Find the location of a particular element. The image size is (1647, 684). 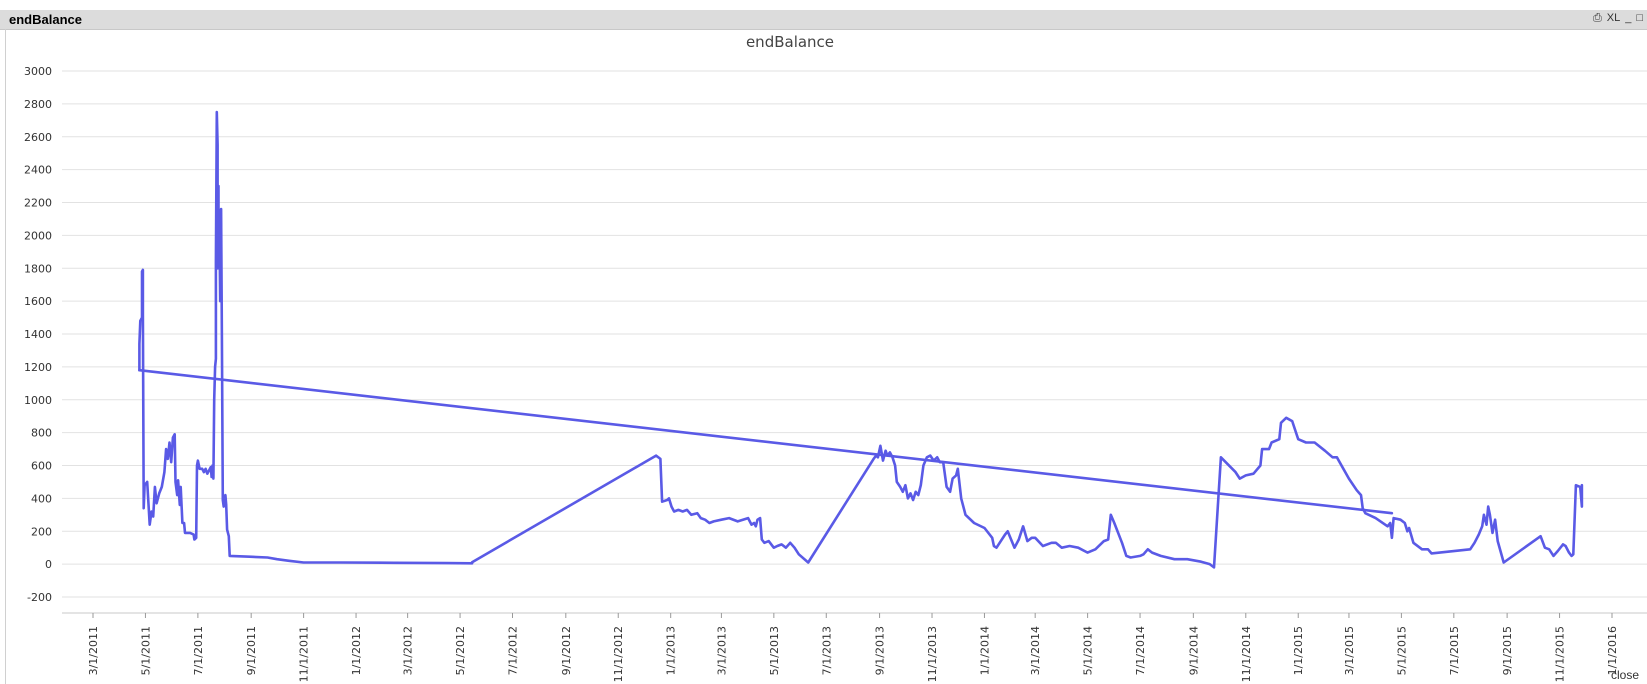

frame-border is located at coordinates (5, 356).